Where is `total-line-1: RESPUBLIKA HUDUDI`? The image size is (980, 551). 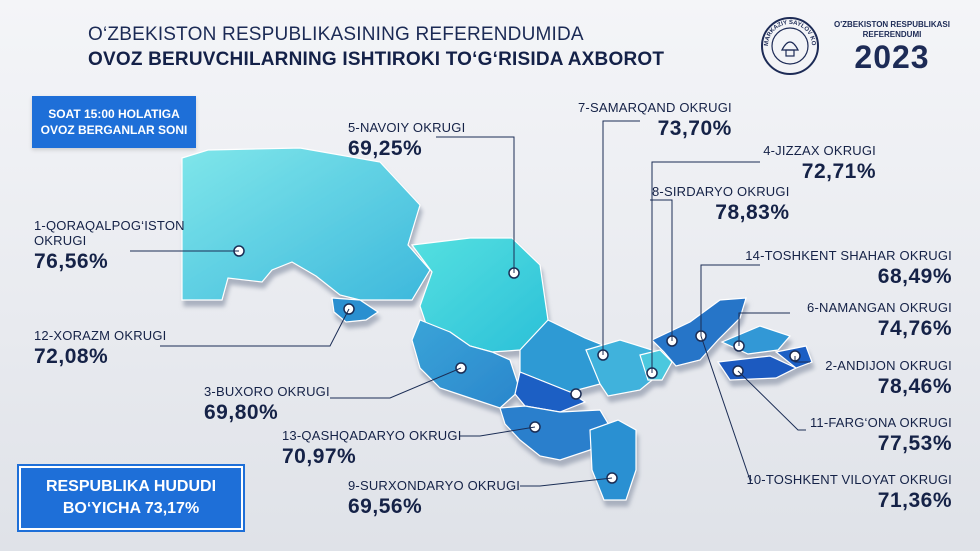
total-line-1: RESPUBLIKA HUDUDI is located at coordinates (131, 486).